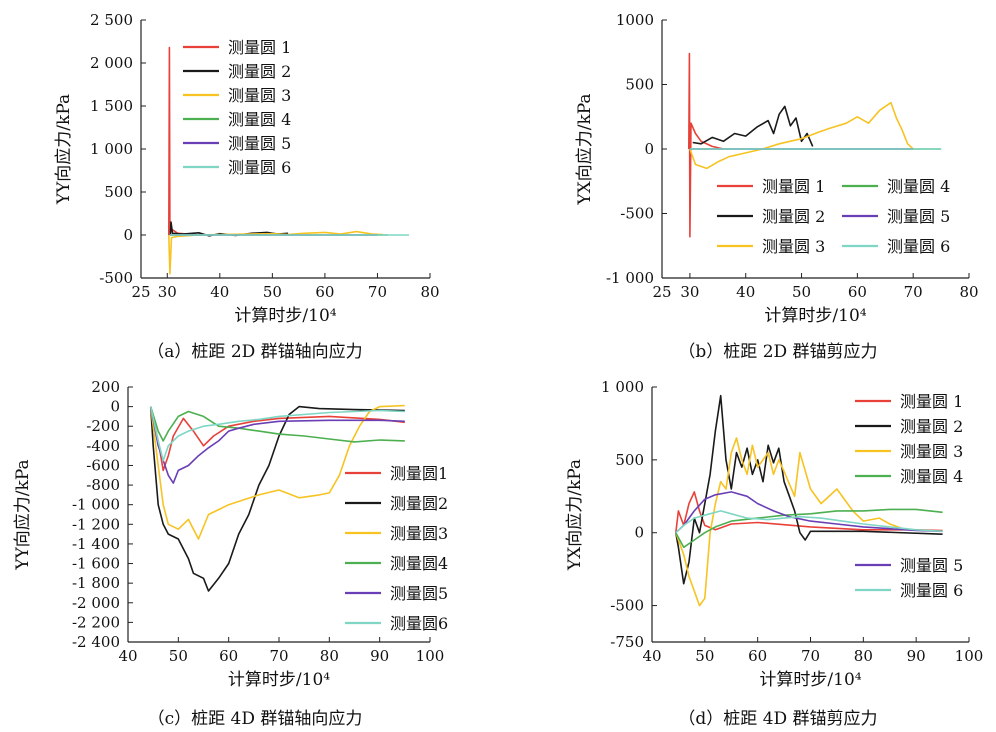 Image resolution: width=996 pixels, height=732 pixels. What do you see at coordinates (419, 503) in the screenshot?
I see `legend-label: 测量圆2` at bounding box center [419, 503].